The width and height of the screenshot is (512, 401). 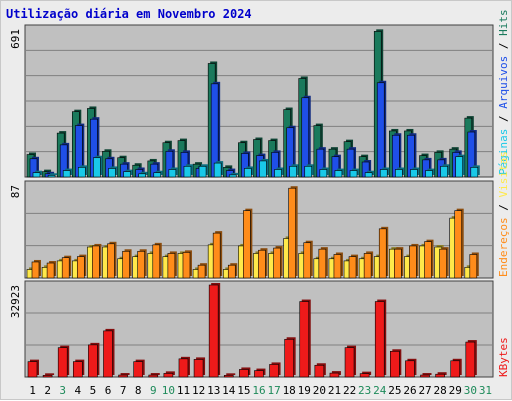 What do you see at coordinates (304, 390) in the screenshot?
I see `x-tick-day-19: 19` at bounding box center [304, 390].